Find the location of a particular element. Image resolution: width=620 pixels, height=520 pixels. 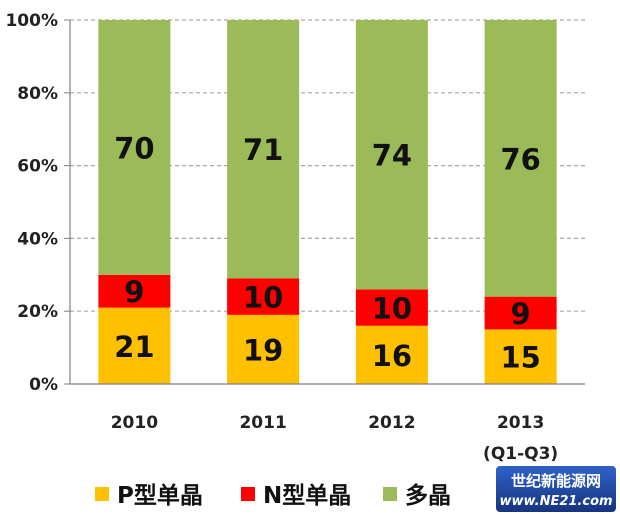

x-tick-sublabel: (Q1-Q3) is located at coordinates (520, 454).